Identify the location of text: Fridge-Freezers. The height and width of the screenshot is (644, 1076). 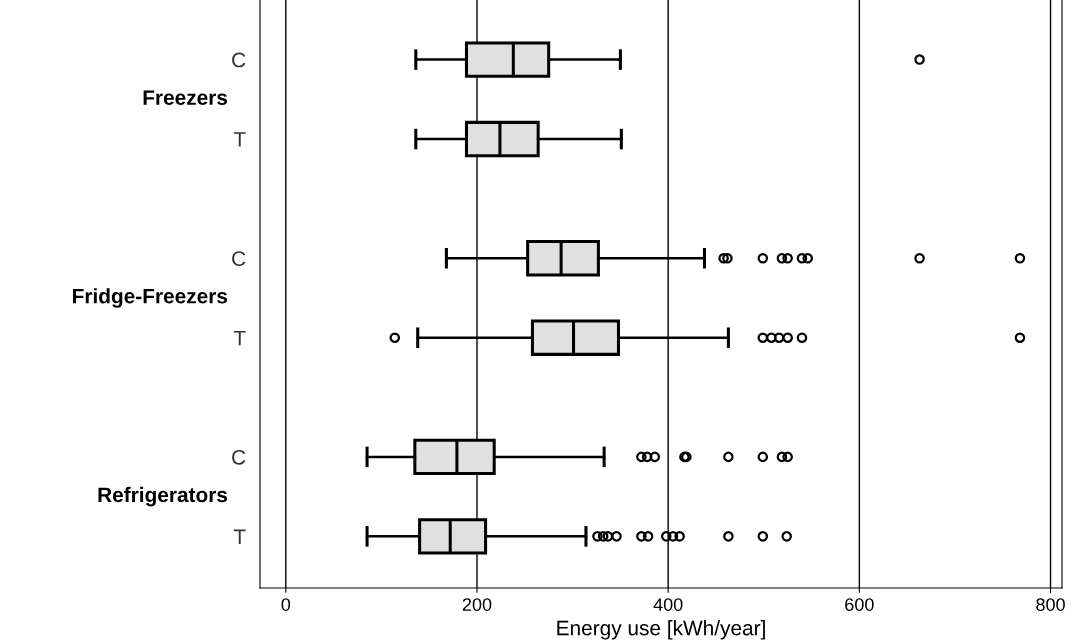
(150, 298).